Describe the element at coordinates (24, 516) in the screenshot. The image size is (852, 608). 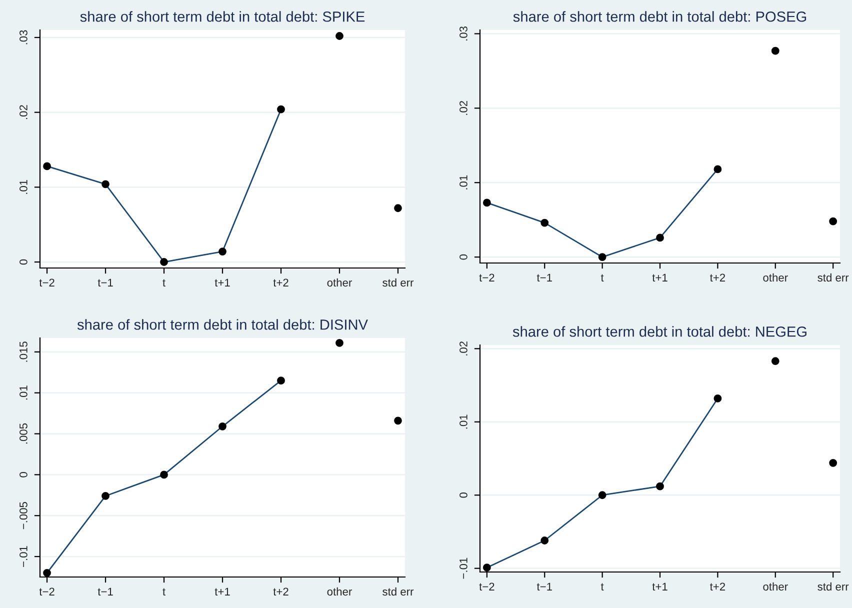
I see `y-tick-label: −.005` at that location.